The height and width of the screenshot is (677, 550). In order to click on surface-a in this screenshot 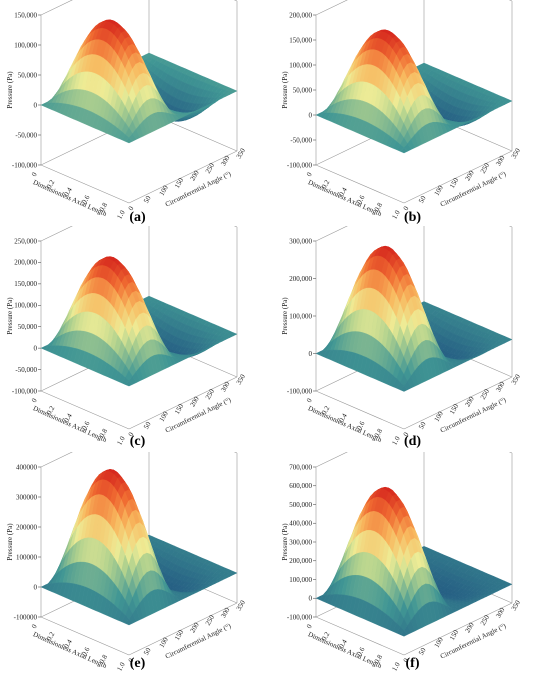, I will do `click(139, 81)`.